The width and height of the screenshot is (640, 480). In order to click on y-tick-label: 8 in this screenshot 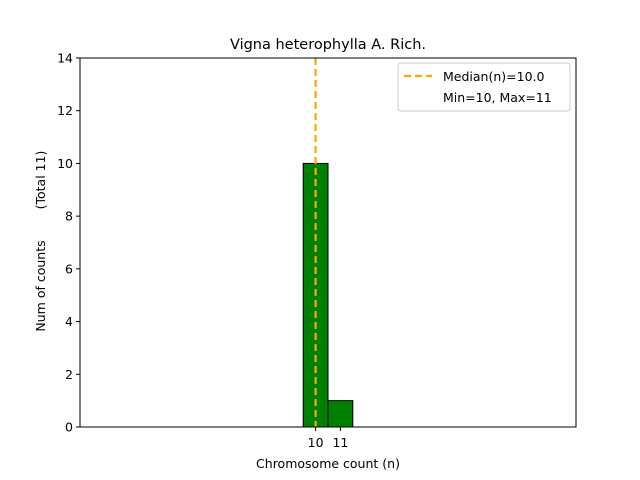, I will do `click(69, 216)`.